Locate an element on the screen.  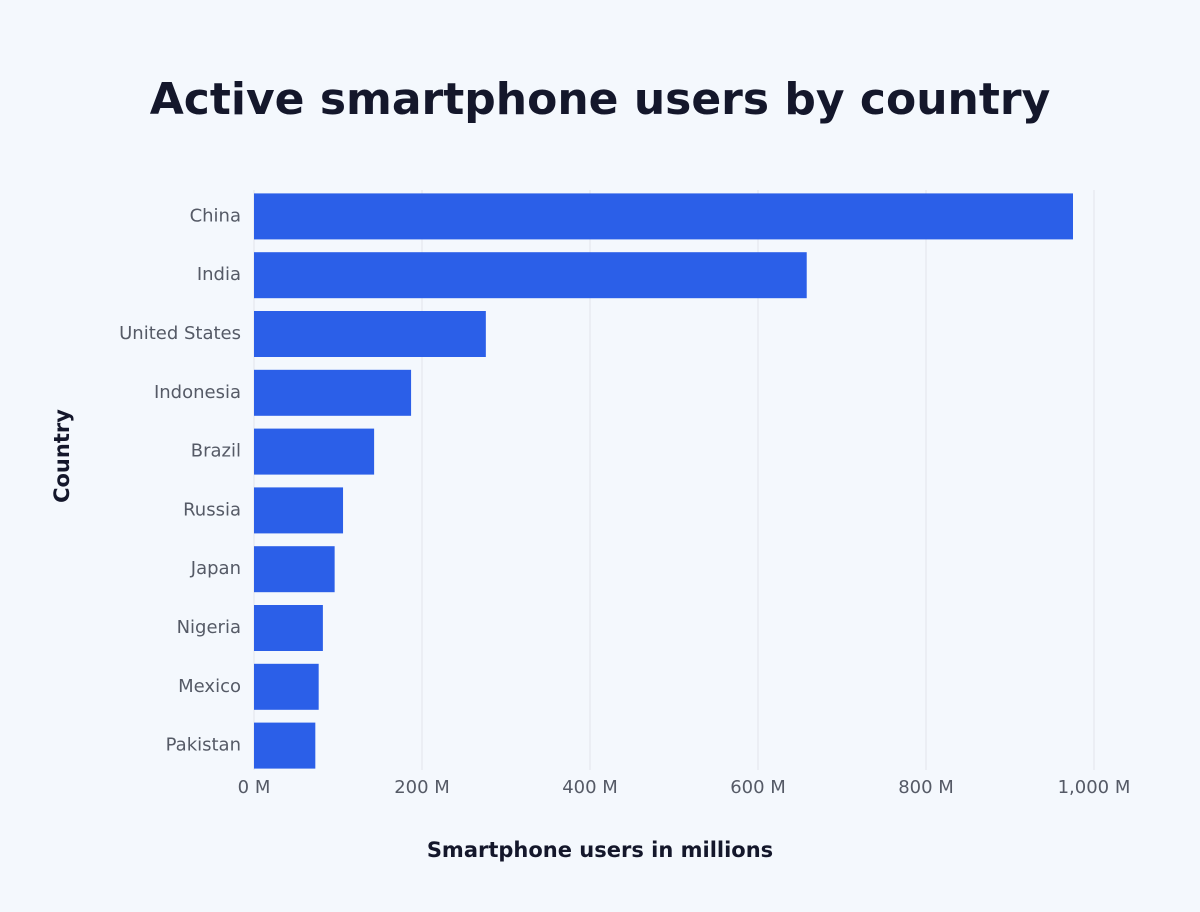
y-tick-label: Indonesia is located at coordinates (197, 392).